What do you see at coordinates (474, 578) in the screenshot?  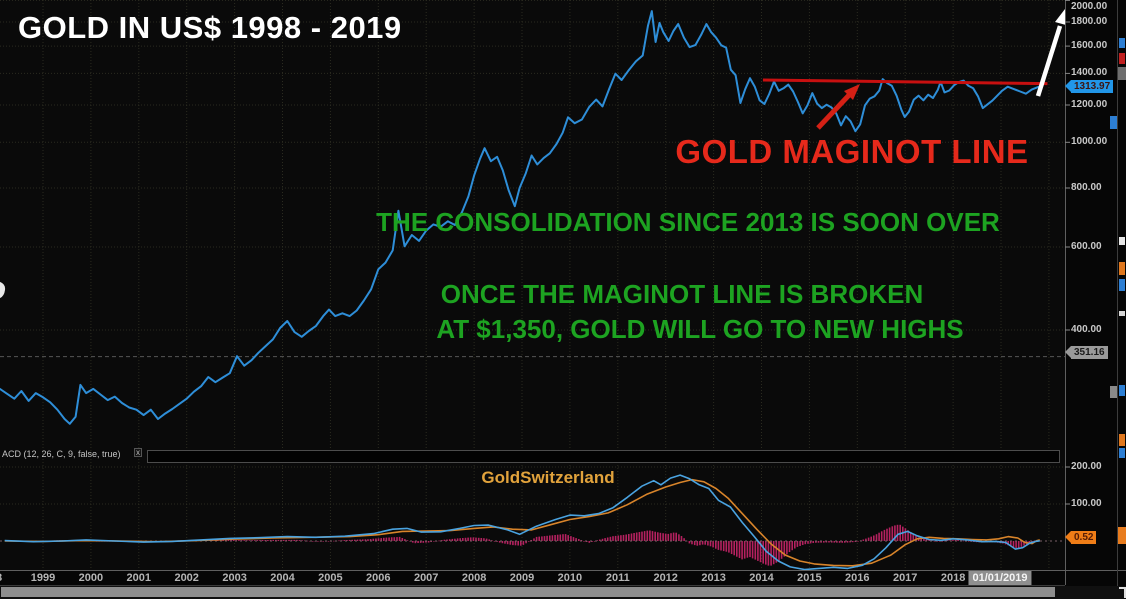 I see `year-label: 2008` at bounding box center [474, 578].